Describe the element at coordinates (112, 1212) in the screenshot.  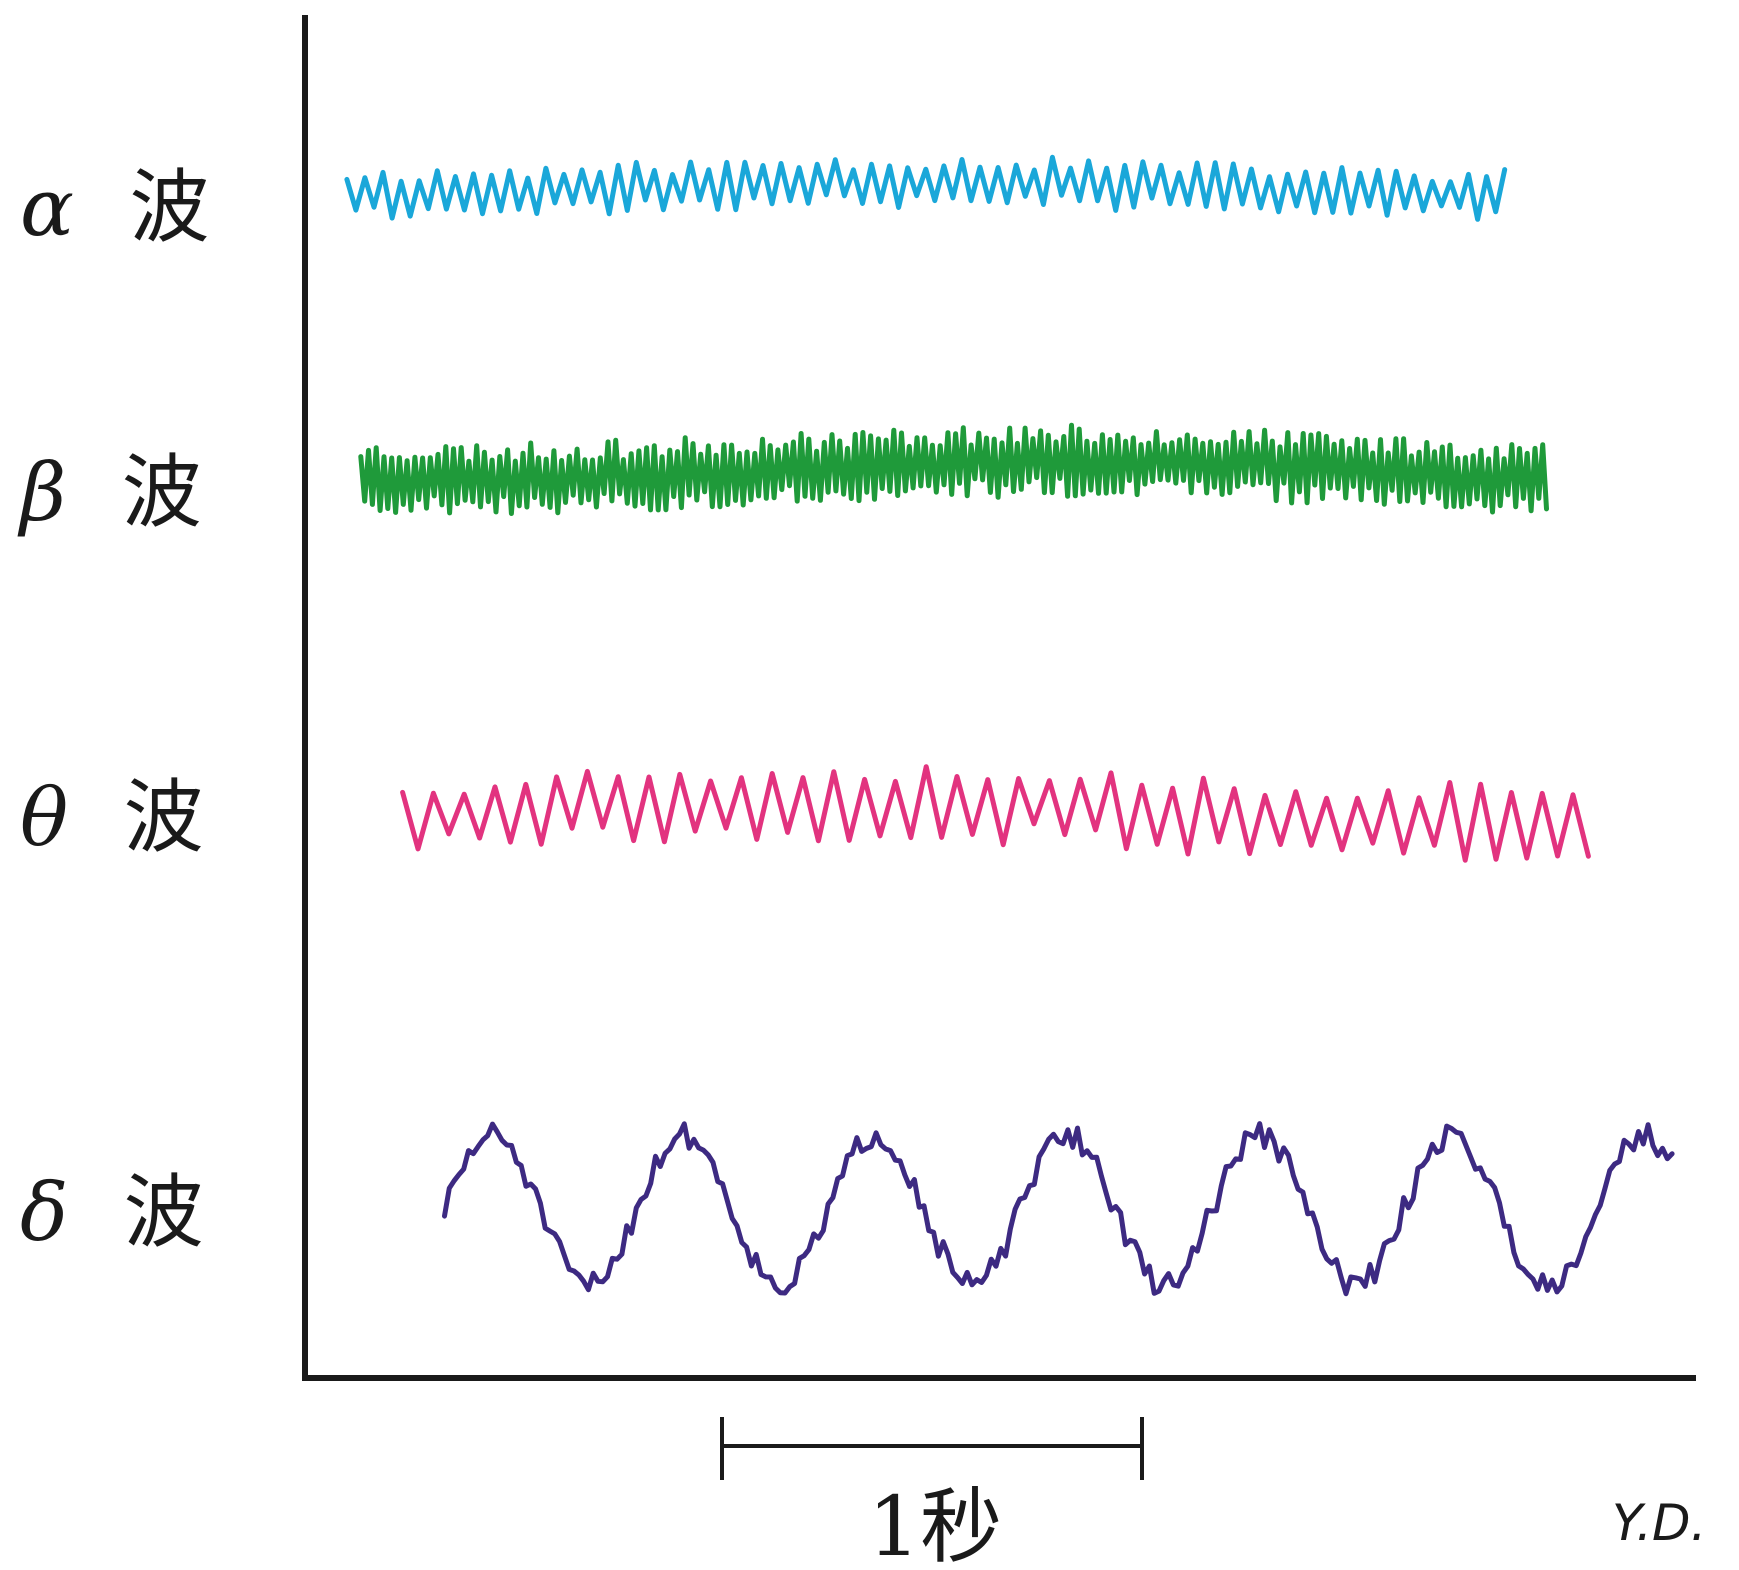
I see `label-delta-wave: δ 波` at that location.